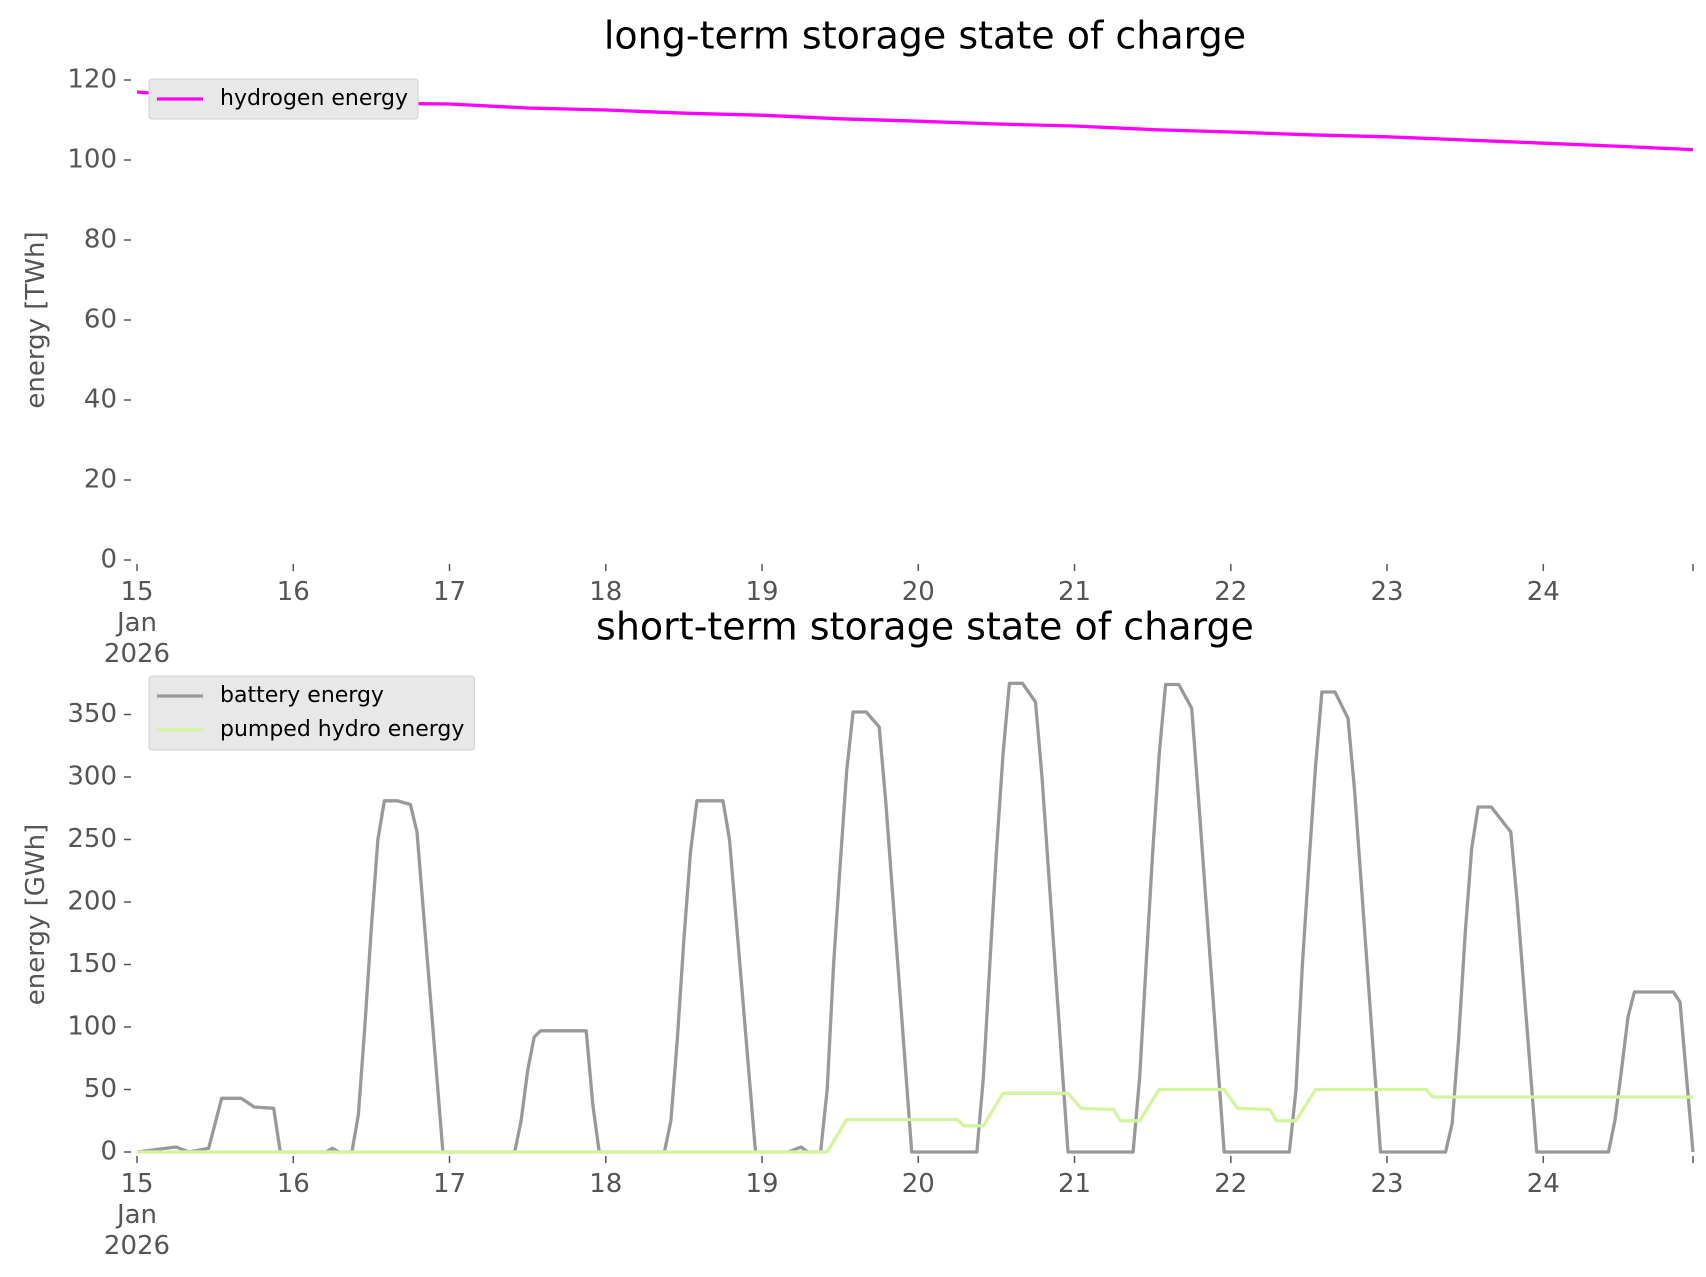 The height and width of the screenshot is (1277, 1706). Describe the element at coordinates (92, 777) in the screenshot. I see `y-tick-label: 300` at that location.